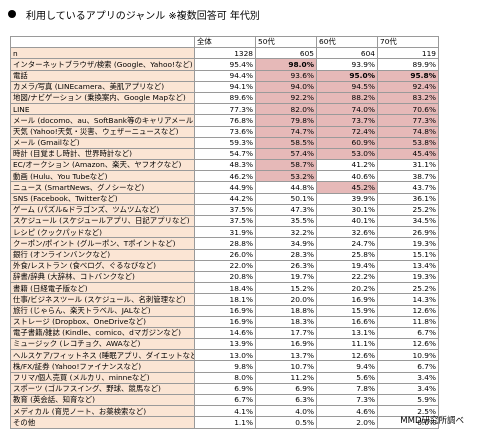 The height and width of the screenshot is (434, 480). Describe the element at coordinates (225, 131) in the screenshot. I see `value-cell: 73.6%` at that location.